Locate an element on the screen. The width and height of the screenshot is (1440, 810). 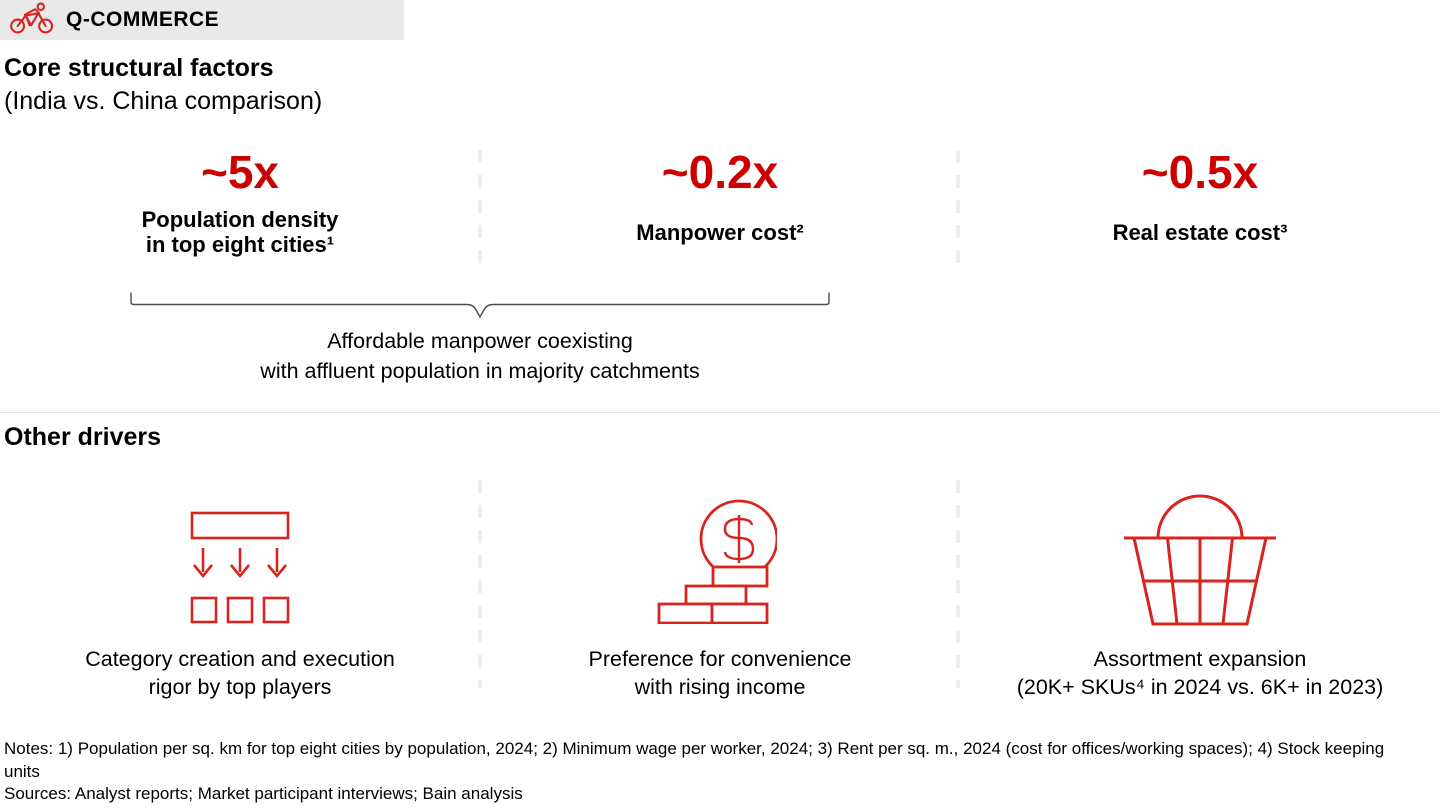
stat-value: ~0.2x is located at coordinates (720, 172).